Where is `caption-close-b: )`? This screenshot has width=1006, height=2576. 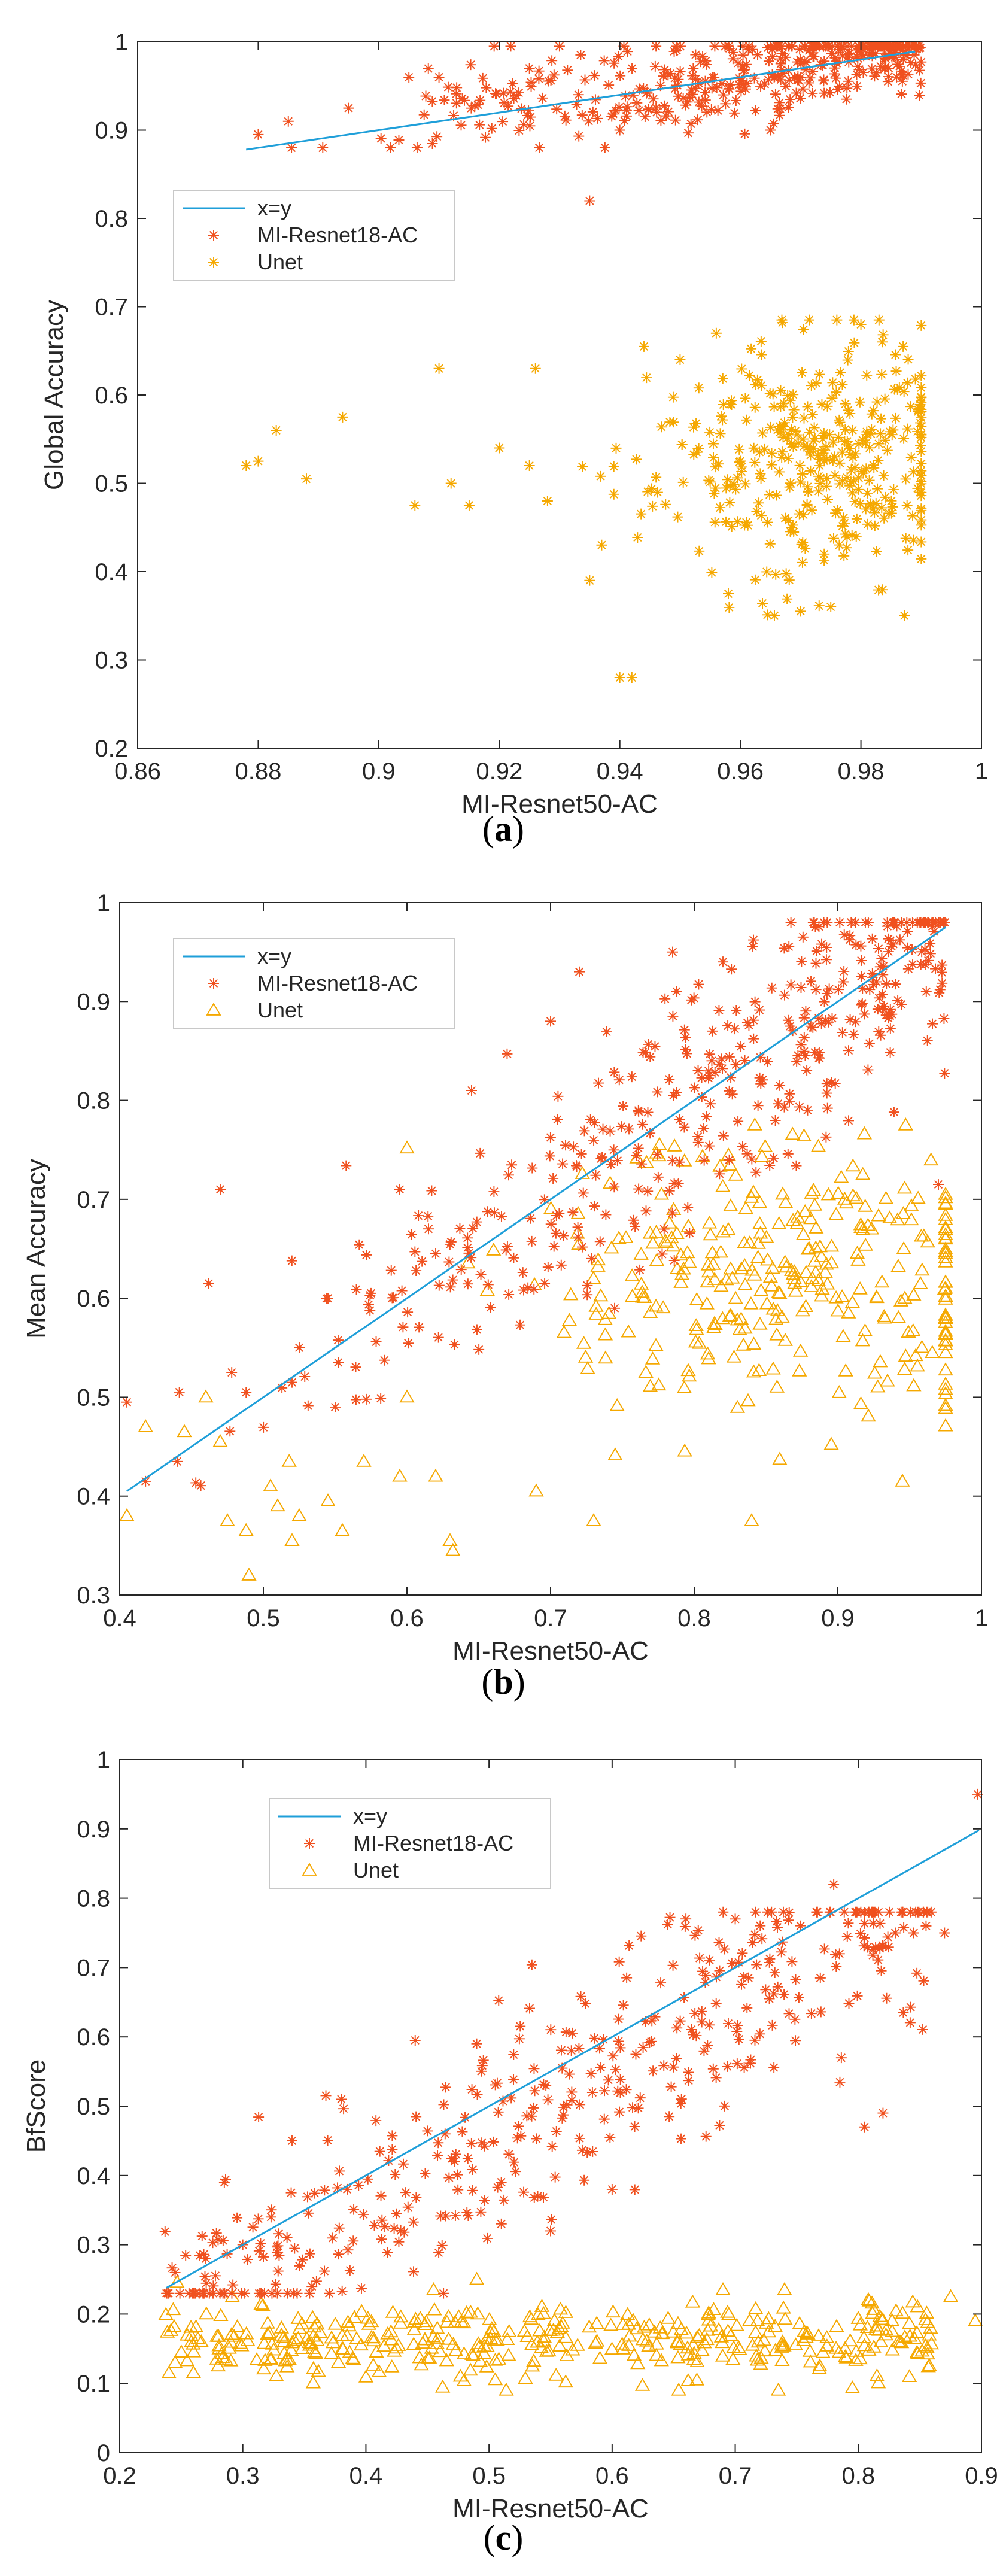
caption-close-b: ) is located at coordinates (519, 1682).